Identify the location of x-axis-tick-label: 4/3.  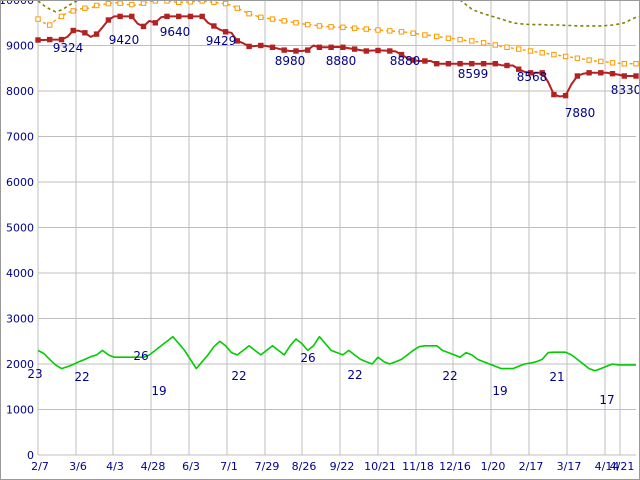
(115, 466).